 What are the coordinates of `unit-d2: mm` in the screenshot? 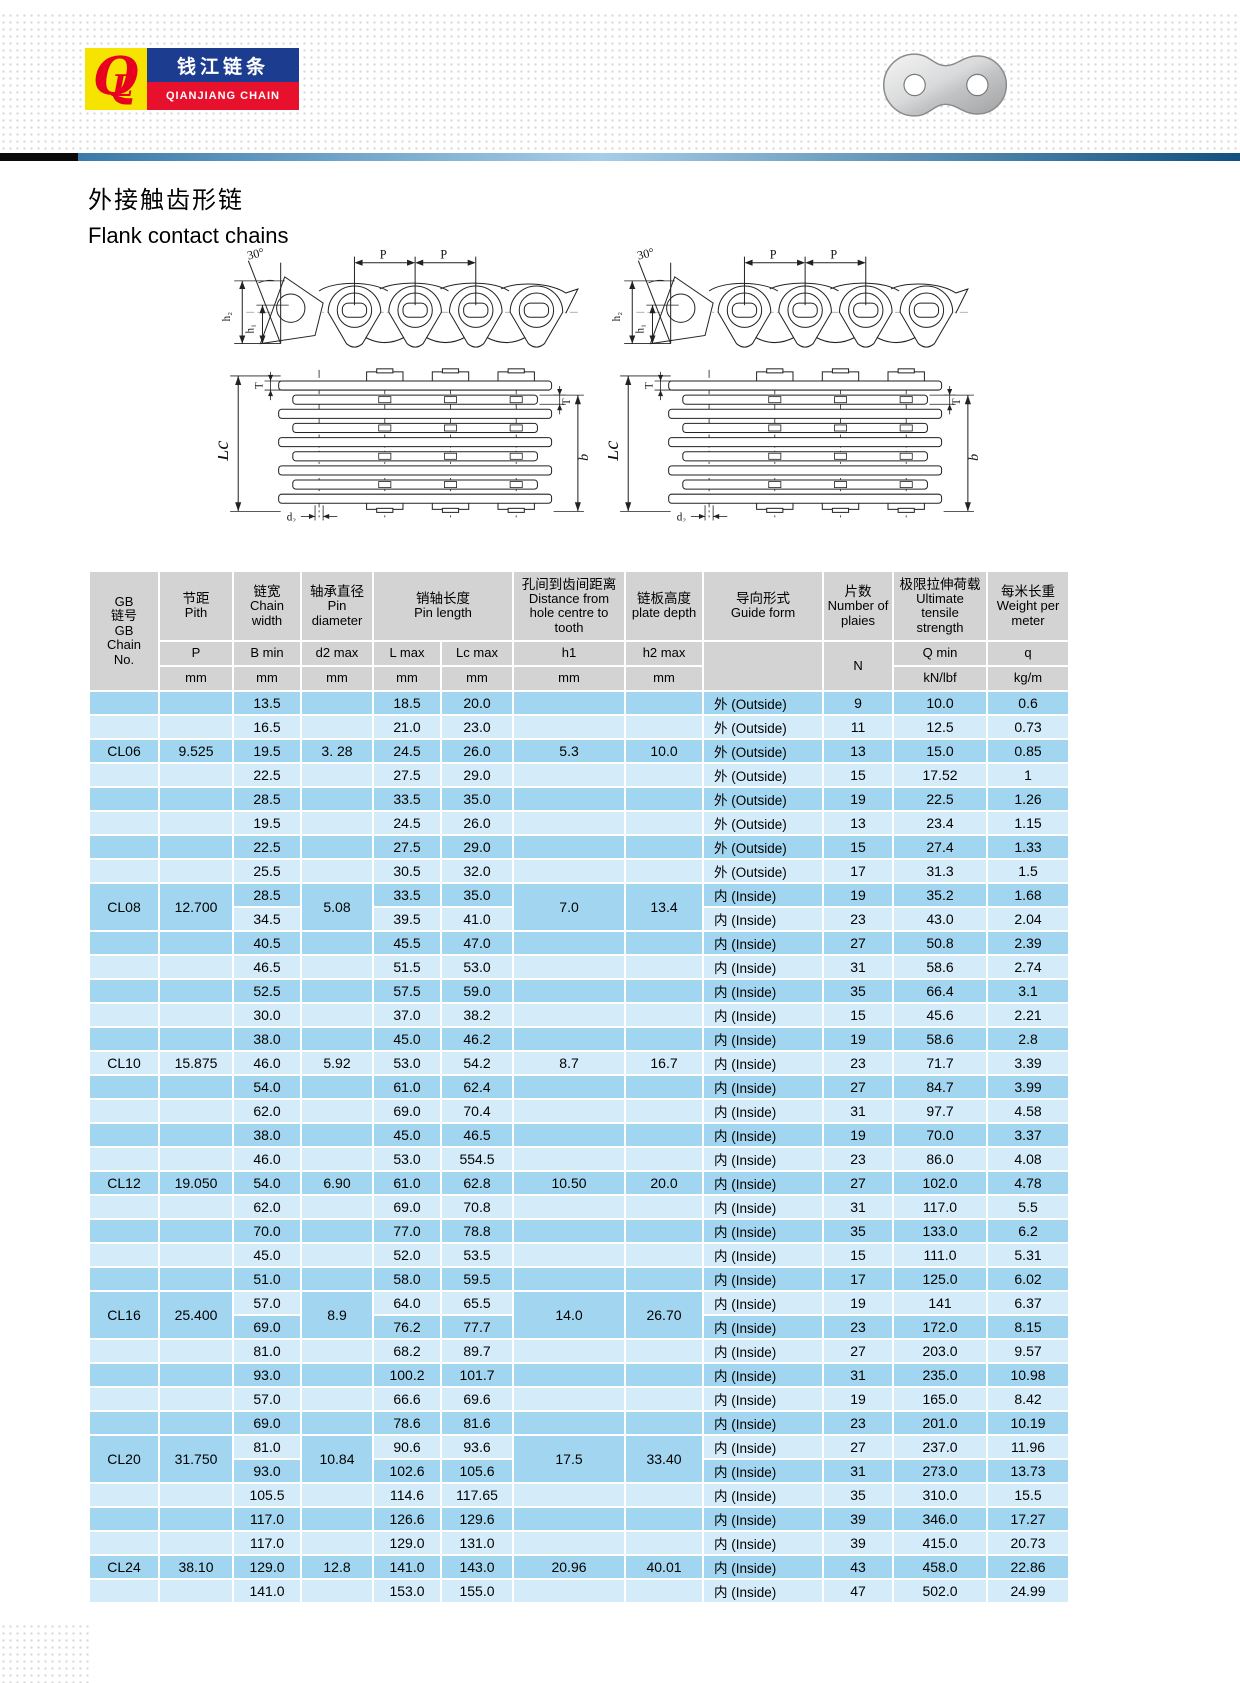 It's located at (337, 678).